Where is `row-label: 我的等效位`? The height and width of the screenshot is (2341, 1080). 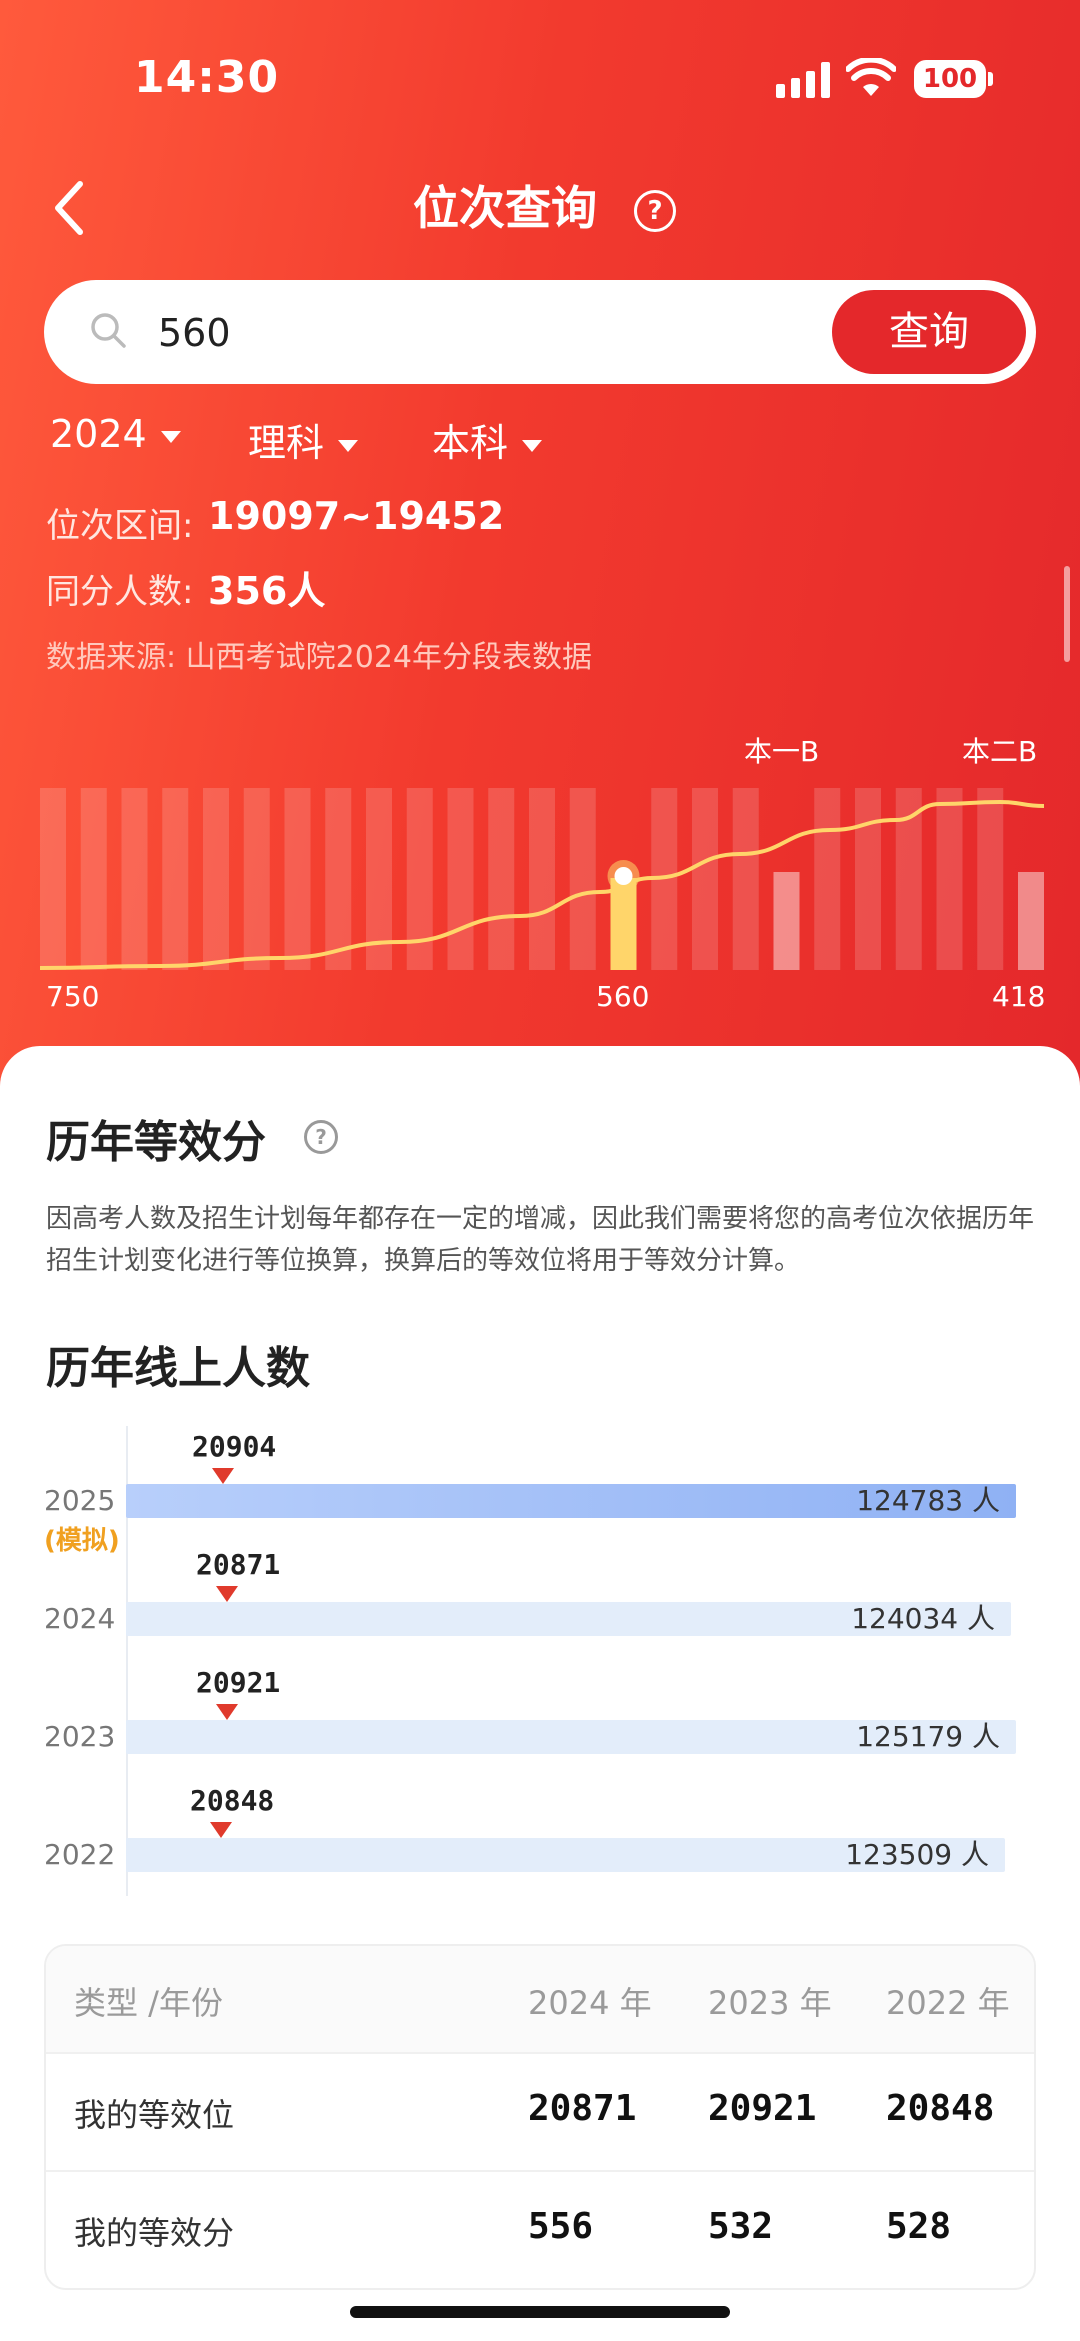
row-label: 我的等效位 is located at coordinates (154, 2115).